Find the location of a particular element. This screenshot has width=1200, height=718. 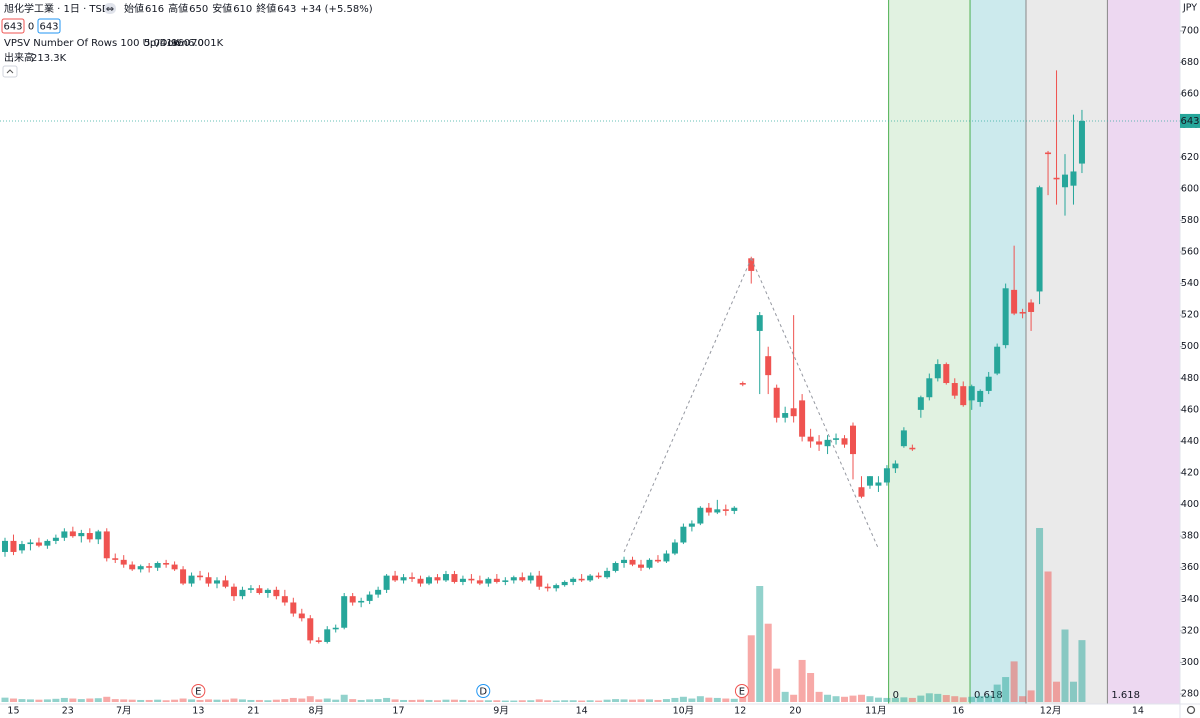

buy-button is located at coordinates (49, 26).